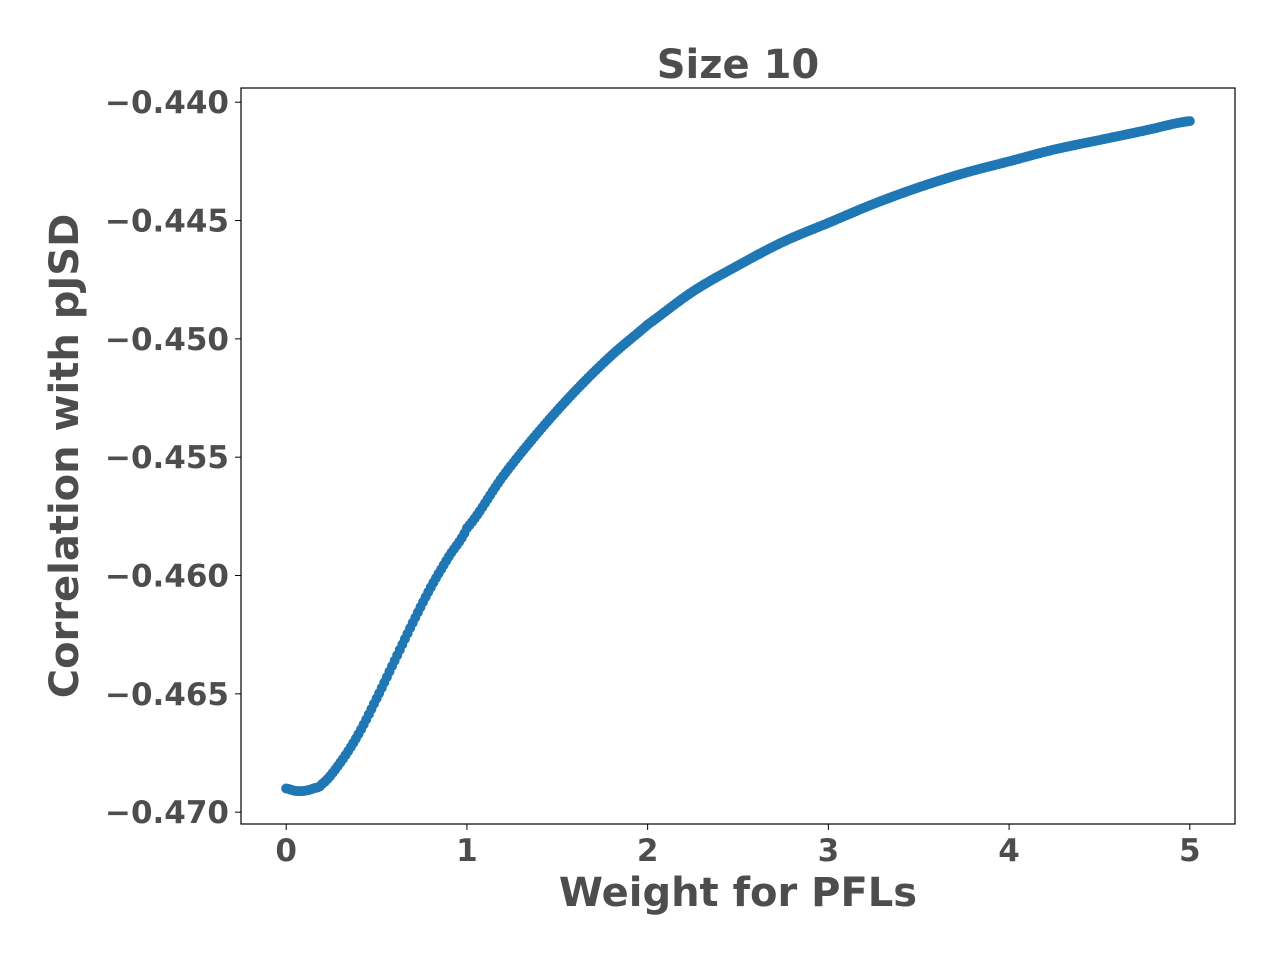 This screenshot has height=960, width=1280. I want to click on y-tick-label: −0.440, so click(167, 103).